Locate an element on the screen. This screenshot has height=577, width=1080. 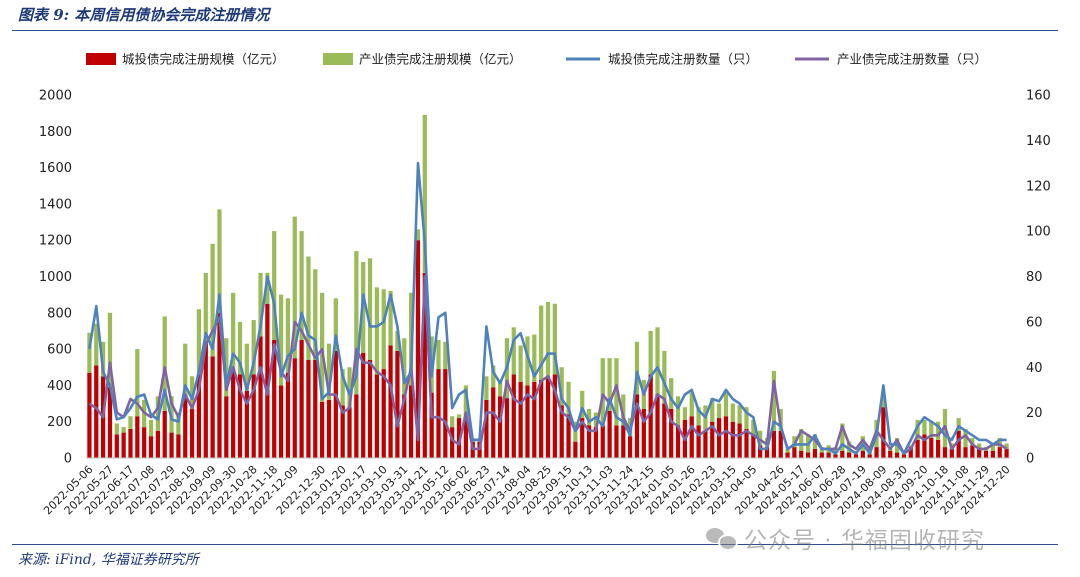
title-rule is located at coordinates (535, 30).